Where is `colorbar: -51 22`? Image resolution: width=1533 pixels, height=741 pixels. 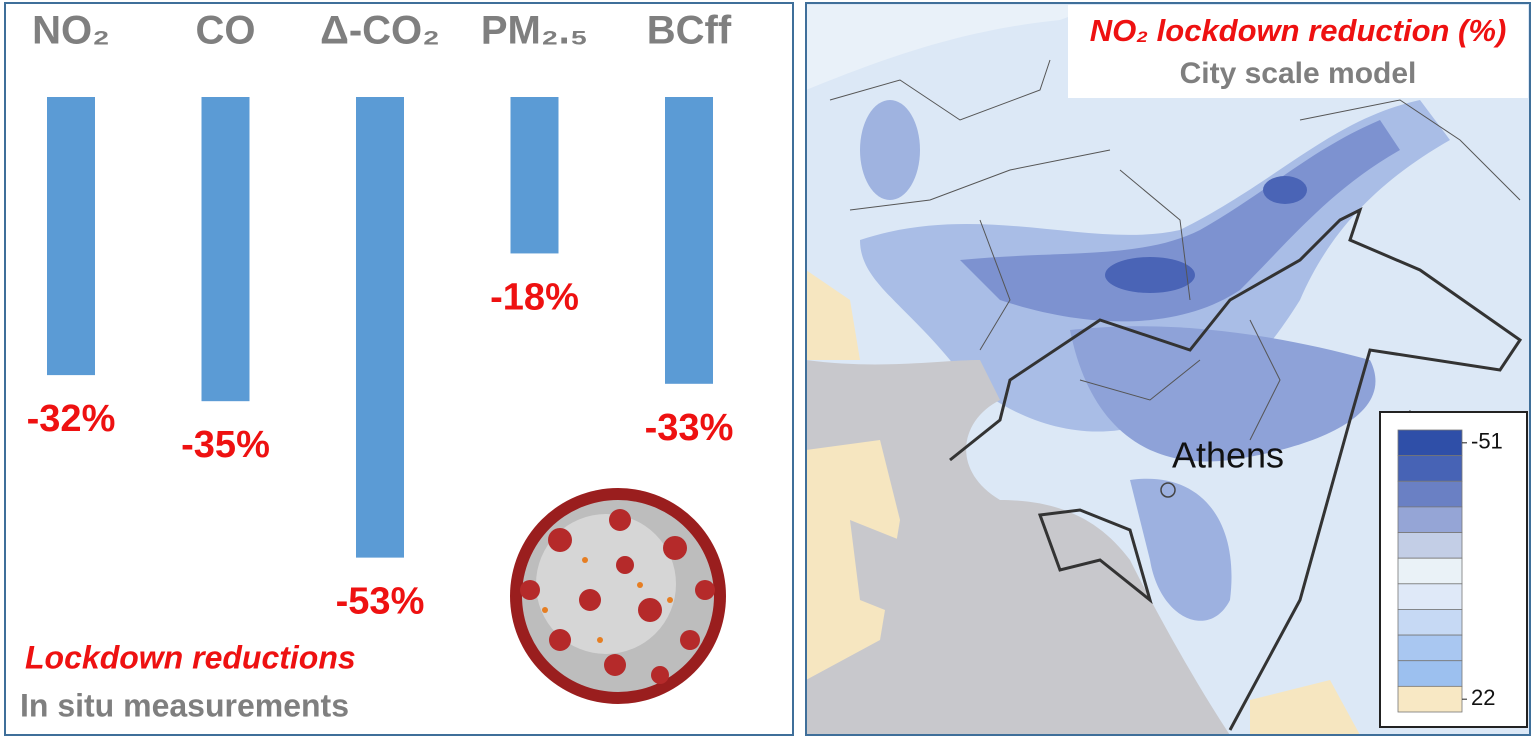
colorbar: -51 22 is located at coordinates (1450, 571).